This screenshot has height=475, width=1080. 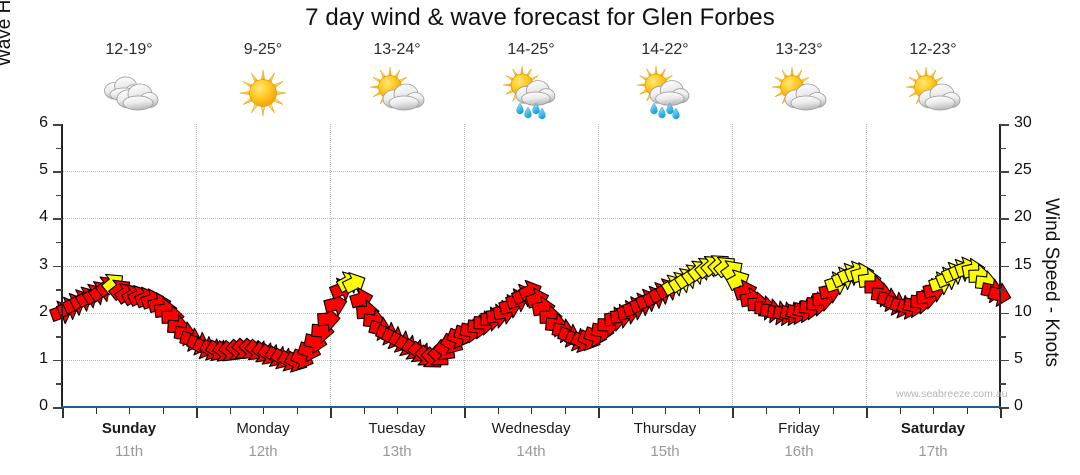 I want to click on day-column-saturday: 12-23° Saturday 17th, so click(x=933, y=237).